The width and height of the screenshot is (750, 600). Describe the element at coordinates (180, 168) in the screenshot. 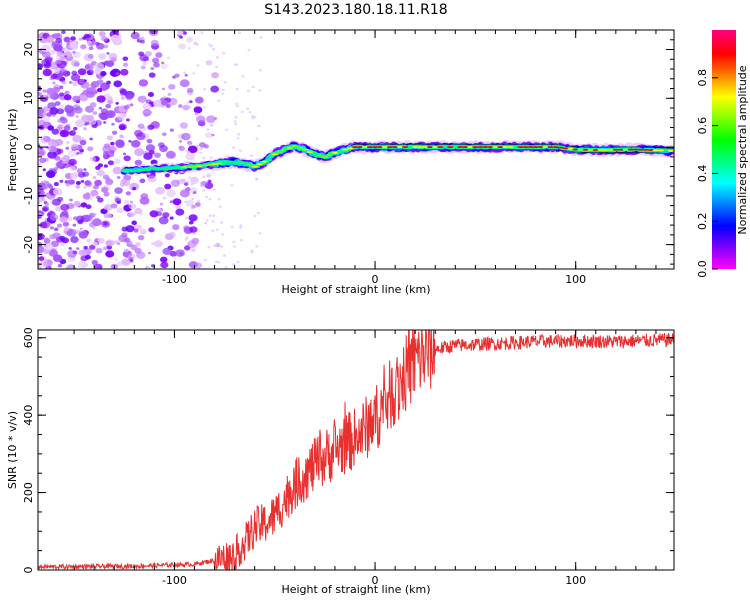

I see `spectrogram-ridge-cell` at that location.